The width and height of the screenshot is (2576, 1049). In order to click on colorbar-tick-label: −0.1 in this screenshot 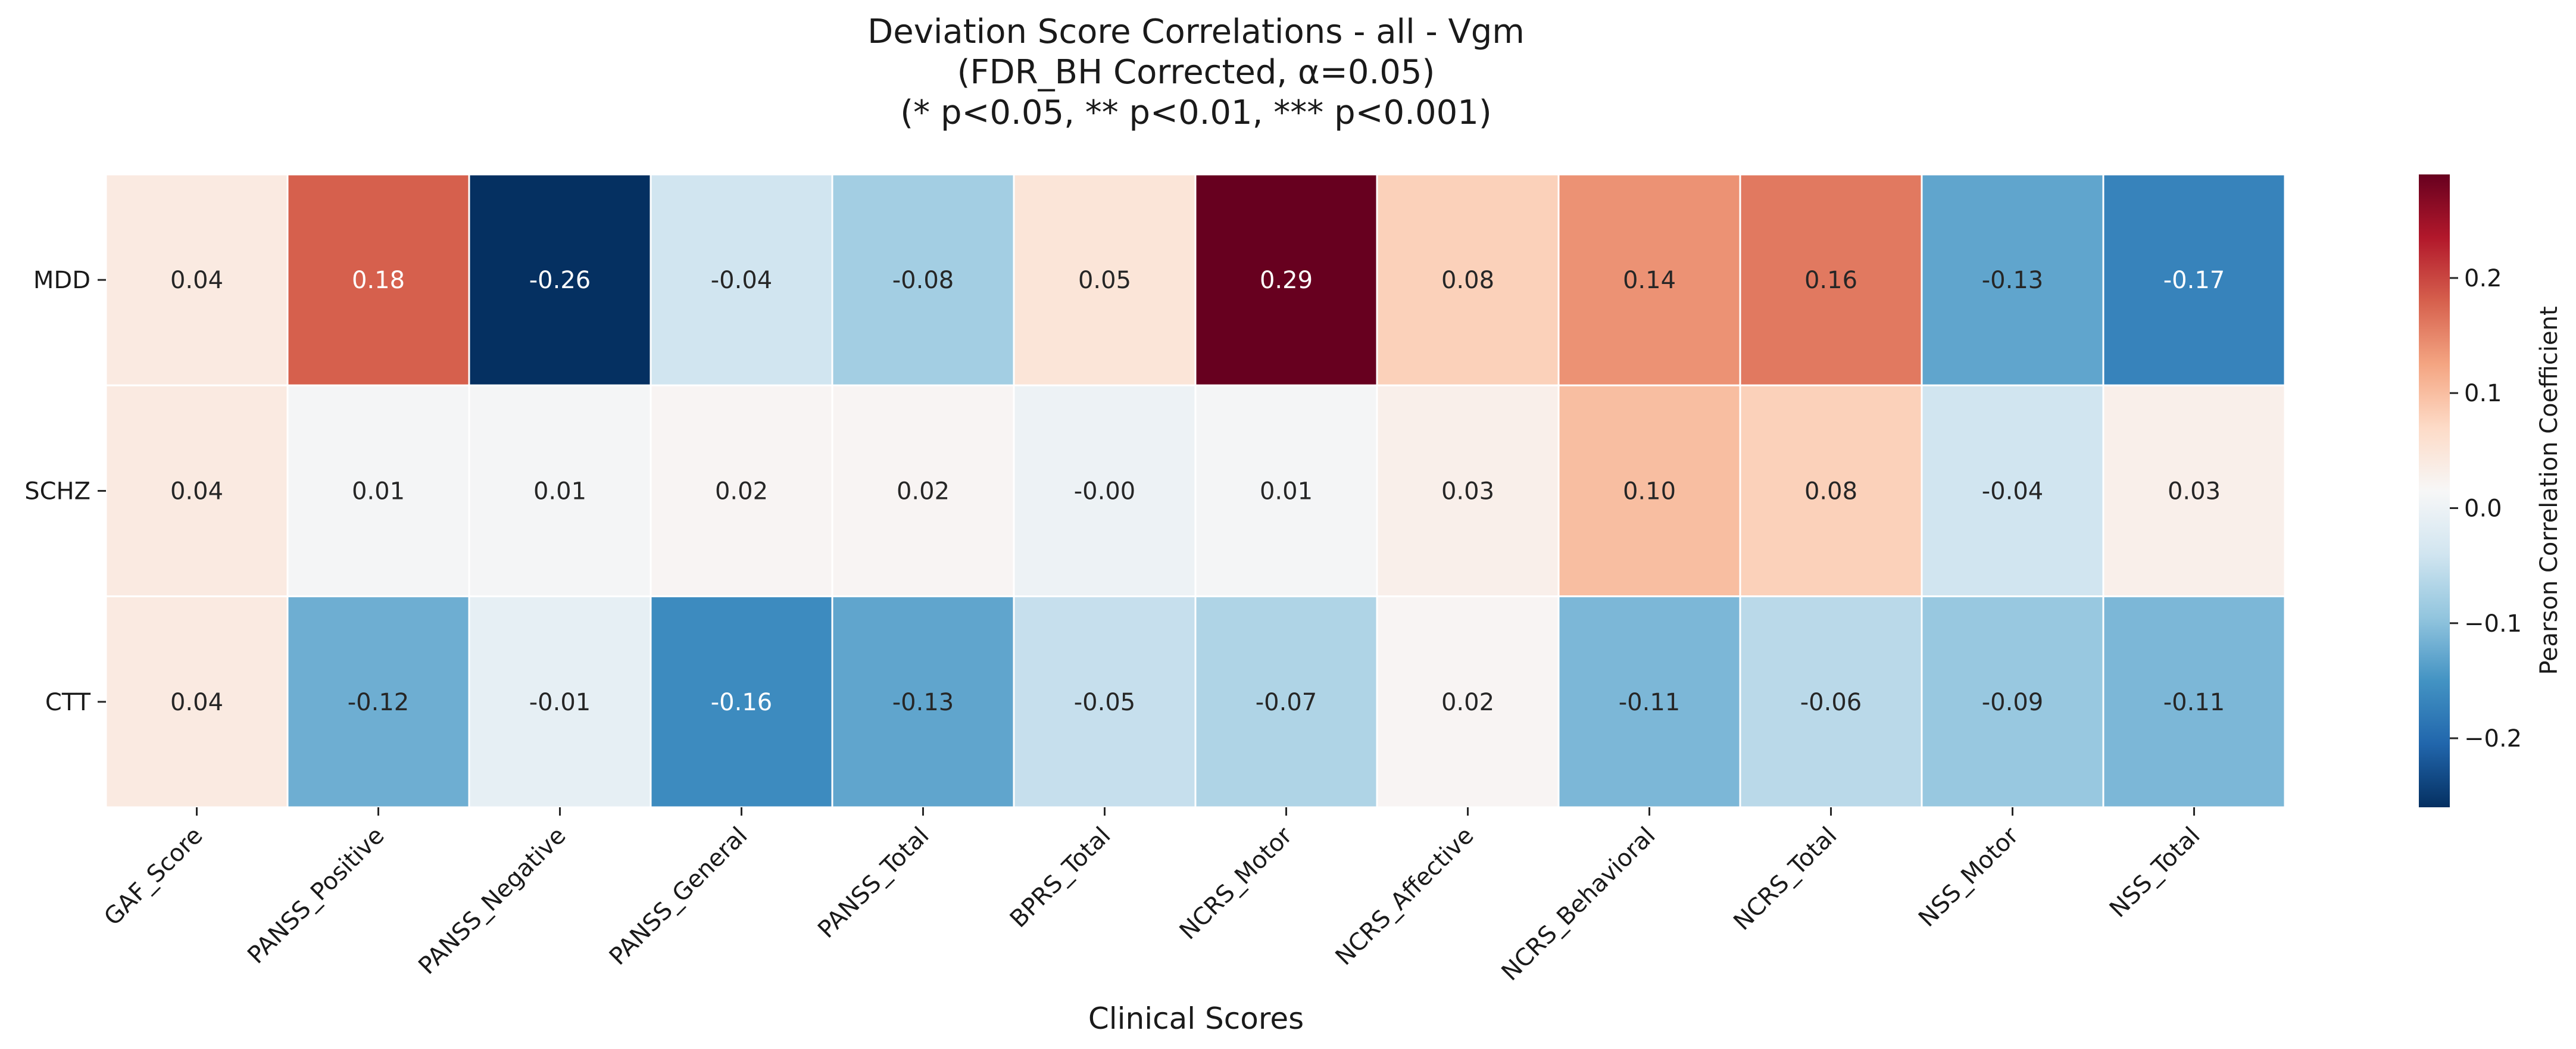, I will do `click(2493, 624)`.